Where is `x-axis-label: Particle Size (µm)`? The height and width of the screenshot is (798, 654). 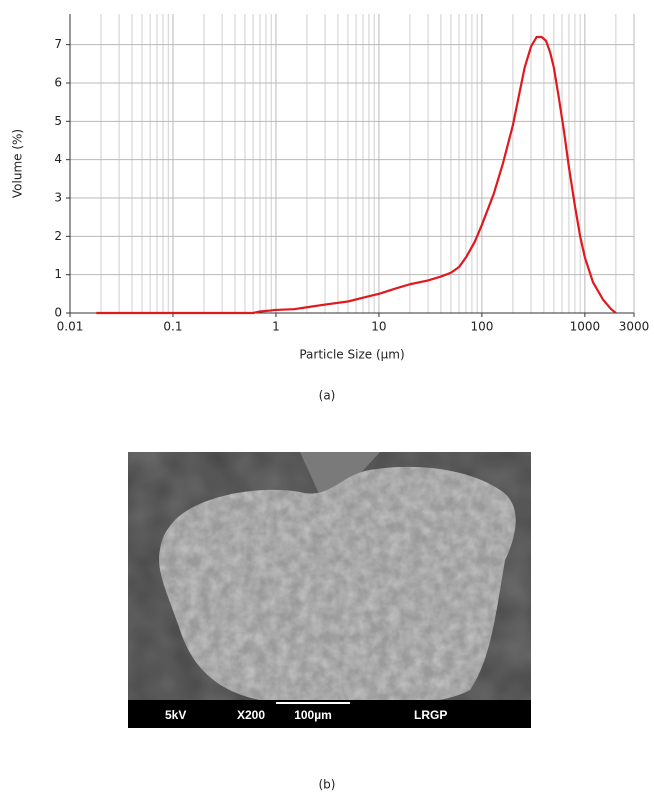 x-axis-label: Particle Size (µm) is located at coordinates (351, 355).